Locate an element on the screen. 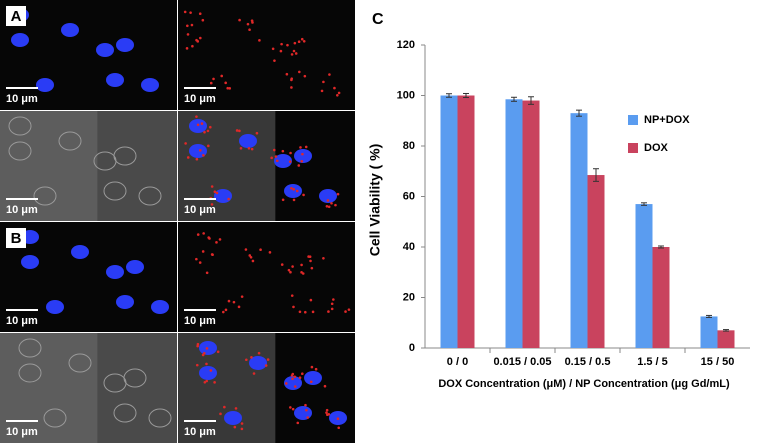 This screenshot has height=445, width=758. panel-label-box is located at coordinates (16, 238).